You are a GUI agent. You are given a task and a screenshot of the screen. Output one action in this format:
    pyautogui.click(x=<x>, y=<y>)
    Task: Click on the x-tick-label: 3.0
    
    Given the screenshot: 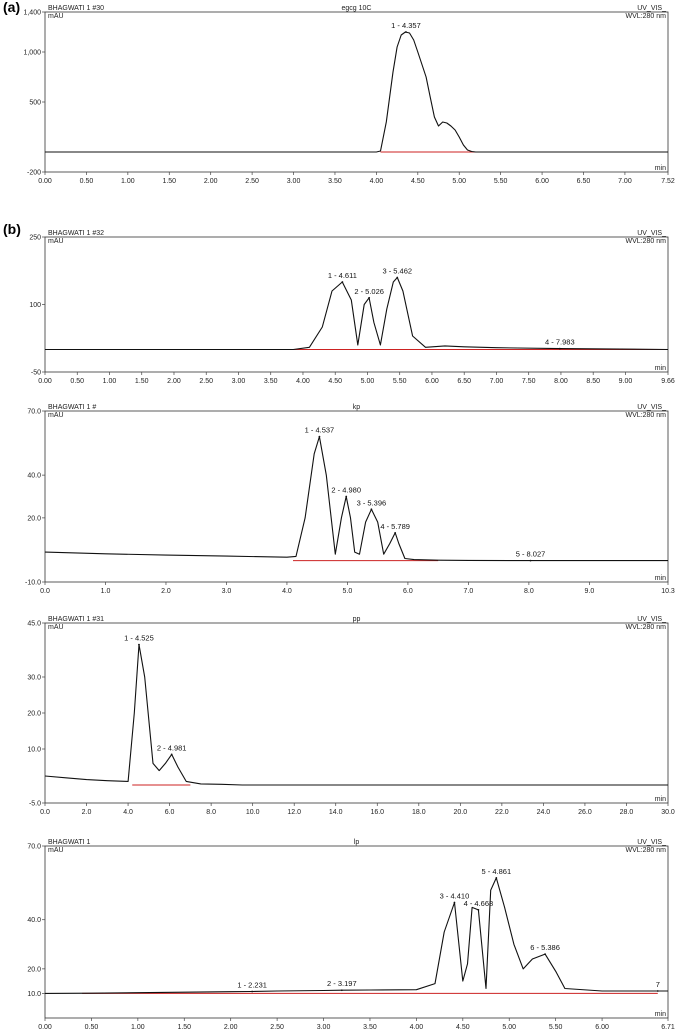 What is the action you would take?
    pyautogui.click(x=227, y=591)
    